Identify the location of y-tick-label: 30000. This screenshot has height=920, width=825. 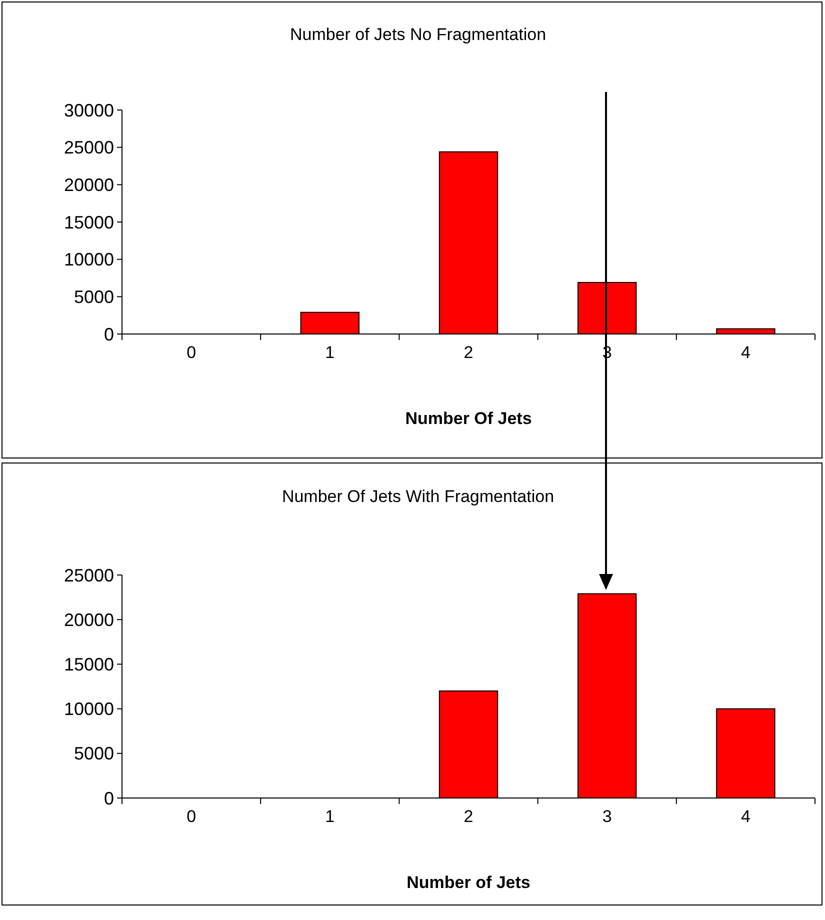
(89, 110).